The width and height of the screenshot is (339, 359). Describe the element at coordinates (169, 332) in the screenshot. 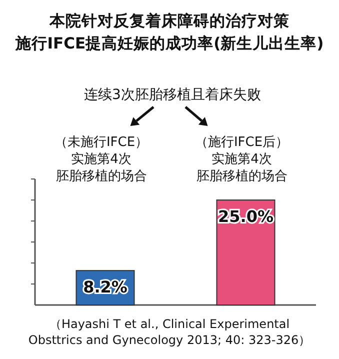

I see `text: （Hayashi T et al., Clinical Experimental Obsttrics and Gynecology 2013; 40: 323-326）` at that location.